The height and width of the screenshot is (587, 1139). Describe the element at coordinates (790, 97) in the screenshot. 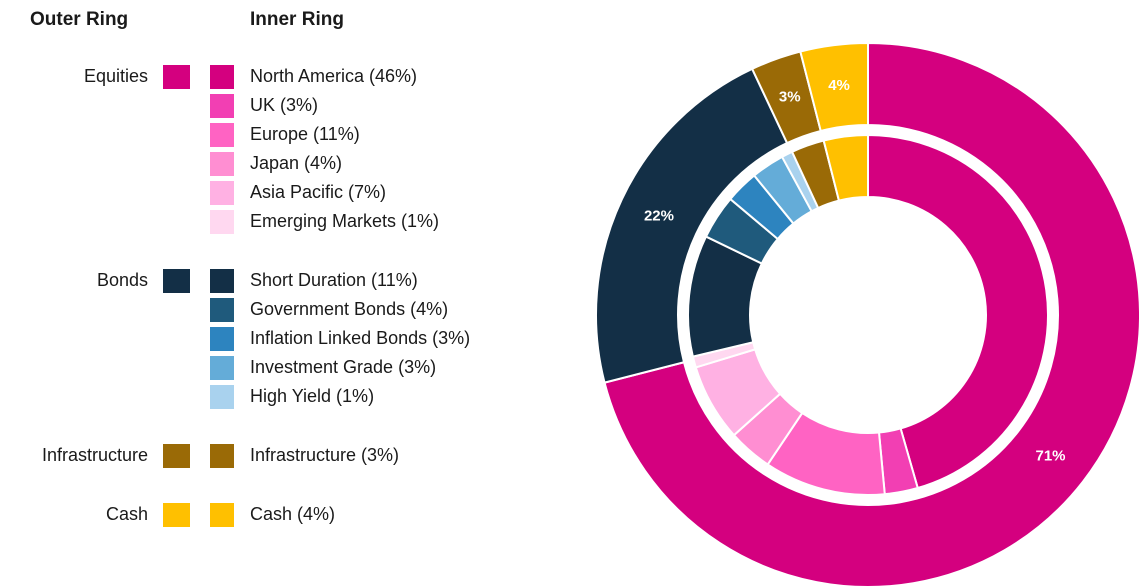

I see `outer-value-label: 3%` at that location.